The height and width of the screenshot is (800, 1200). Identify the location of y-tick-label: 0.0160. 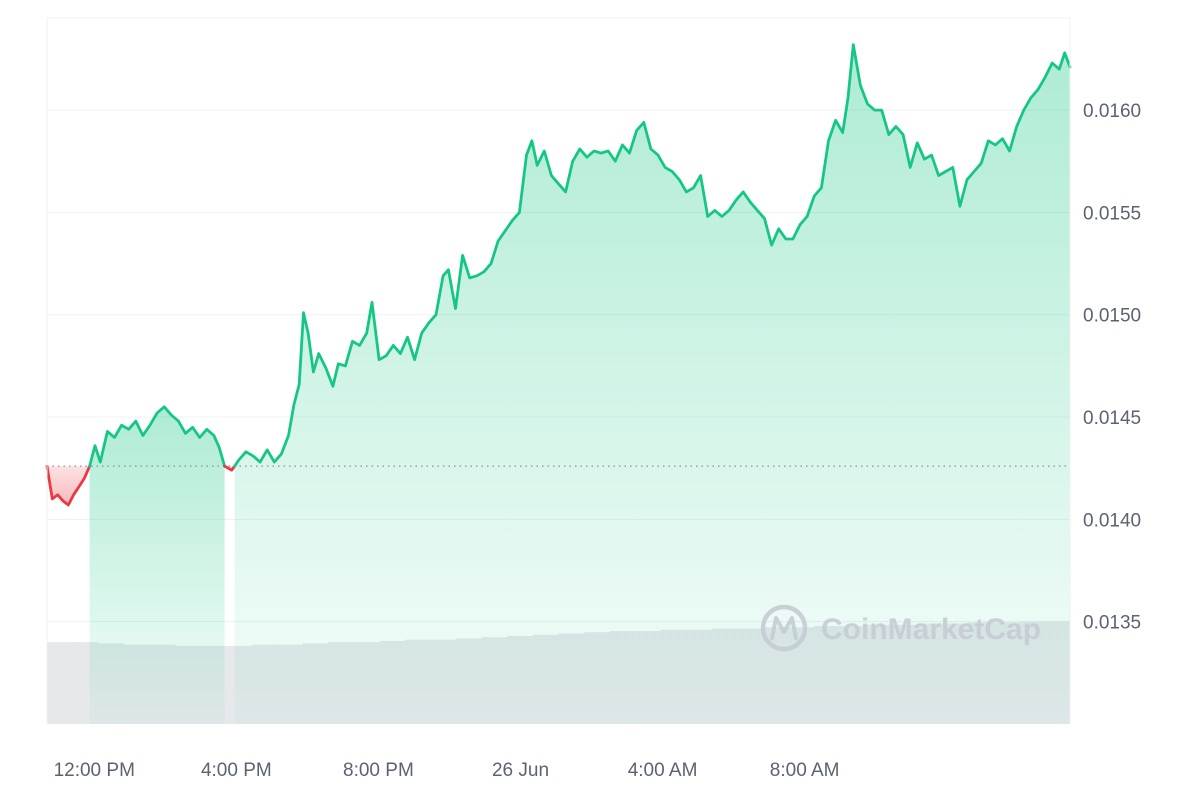
(1112, 111).